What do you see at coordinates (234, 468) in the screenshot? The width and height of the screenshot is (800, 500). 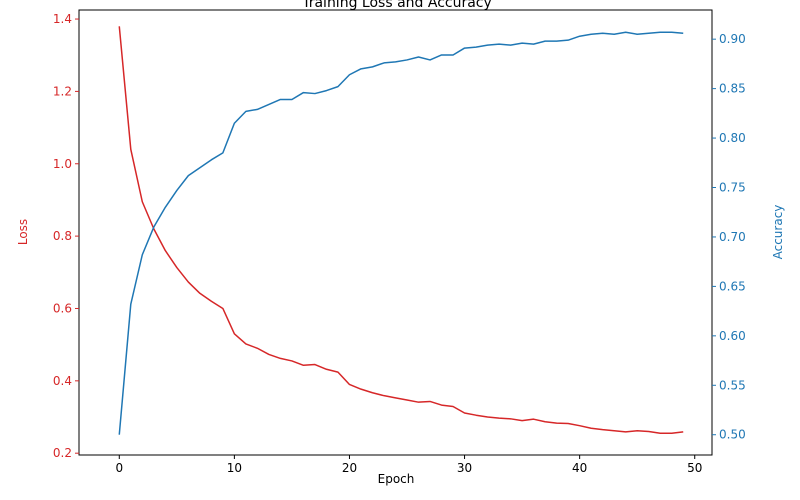 I see `x-tick-label: 10` at bounding box center [234, 468].